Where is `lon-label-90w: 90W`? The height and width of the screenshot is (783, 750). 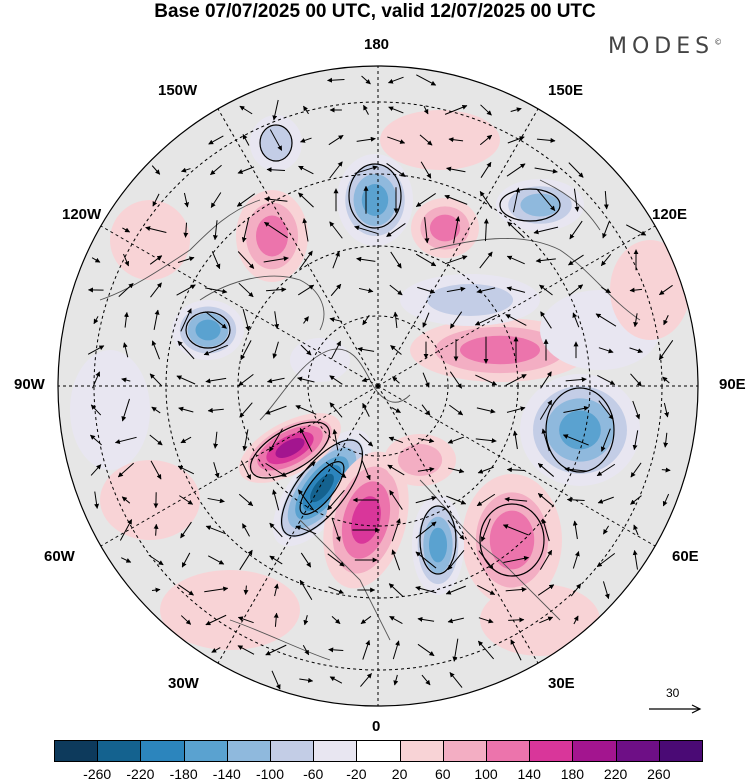 lon-label-90w: 90W is located at coordinates (29, 384).